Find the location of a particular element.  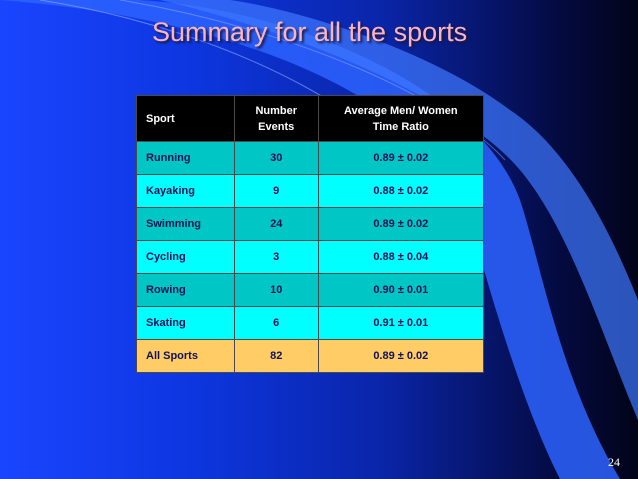

header-ratio-line1: Average Men/ Women is located at coordinates (400, 110).